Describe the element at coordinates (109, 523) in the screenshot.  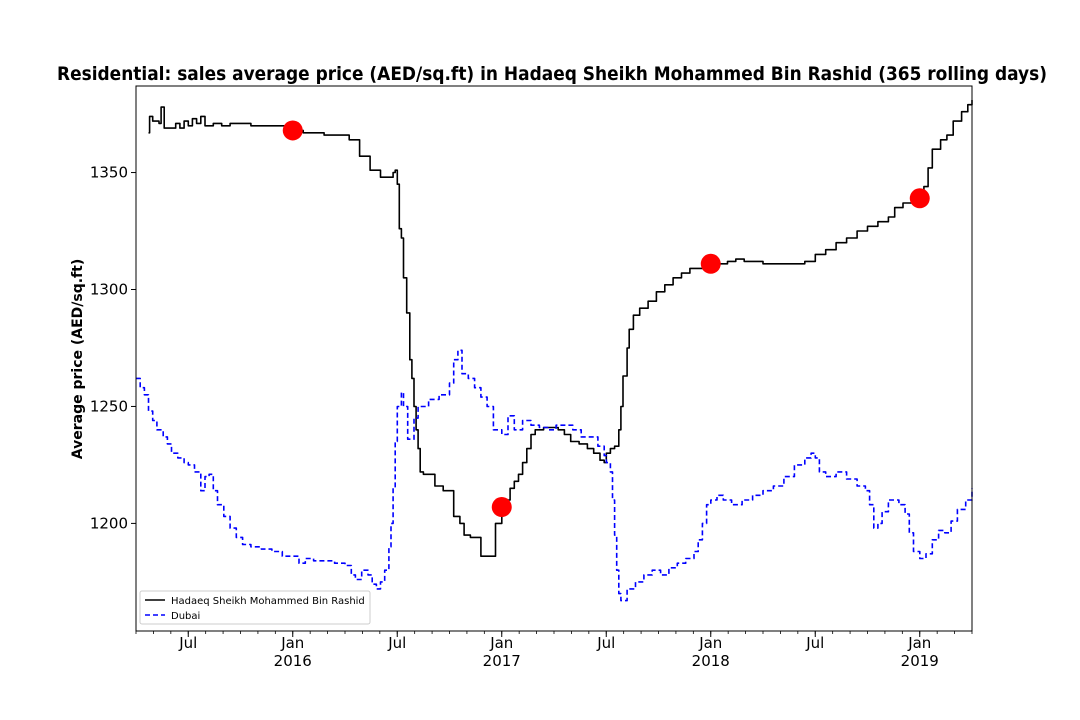
I see `y-tick-label: 1200` at that location.